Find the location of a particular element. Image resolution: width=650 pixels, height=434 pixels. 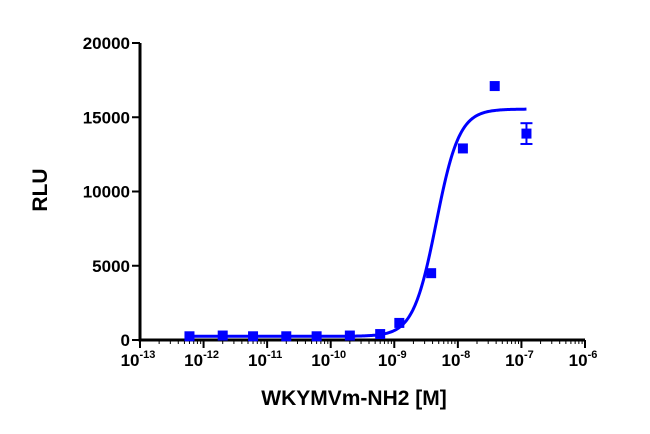

y-tick-label: 20000 is located at coordinates (106, 43).